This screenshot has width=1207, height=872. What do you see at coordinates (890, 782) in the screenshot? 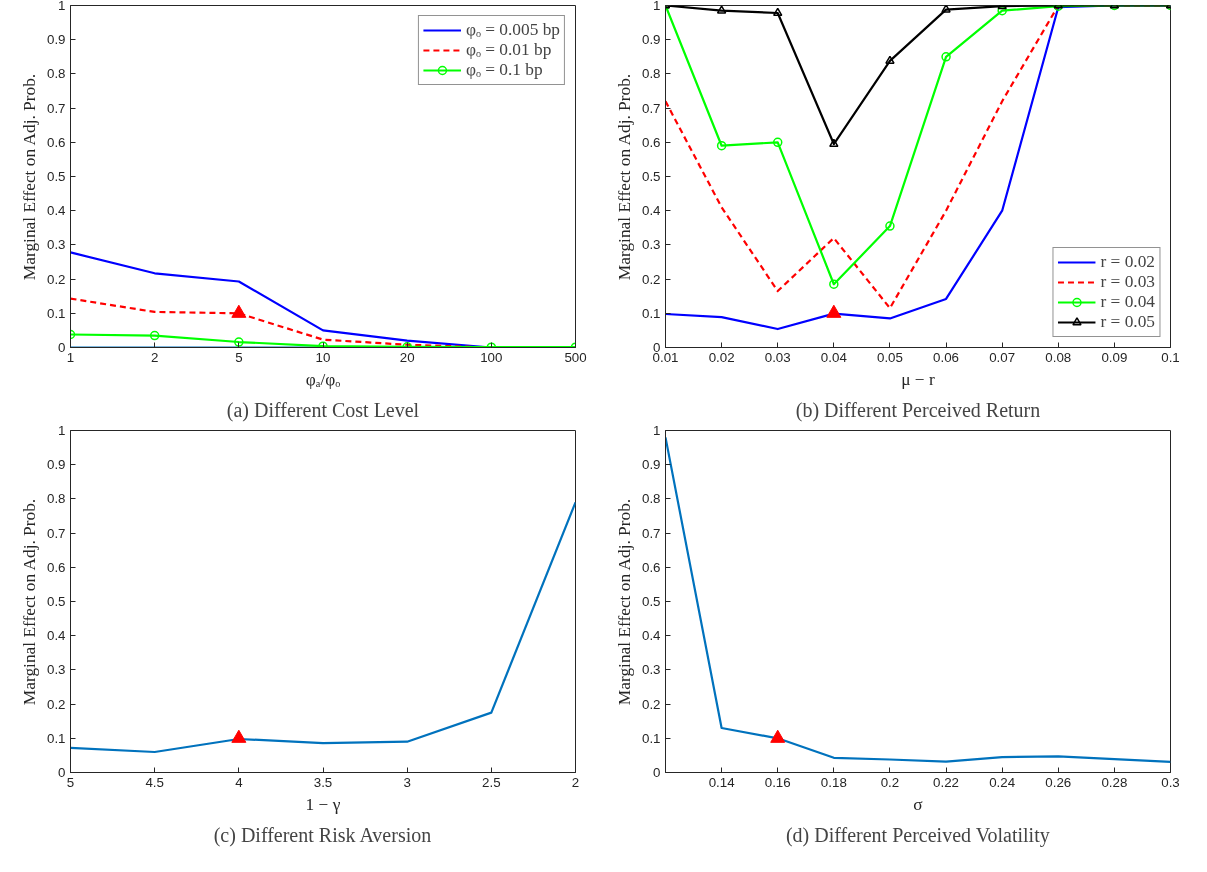
I see `x-tick-label: 0.2` at bounding box center [890, 782].